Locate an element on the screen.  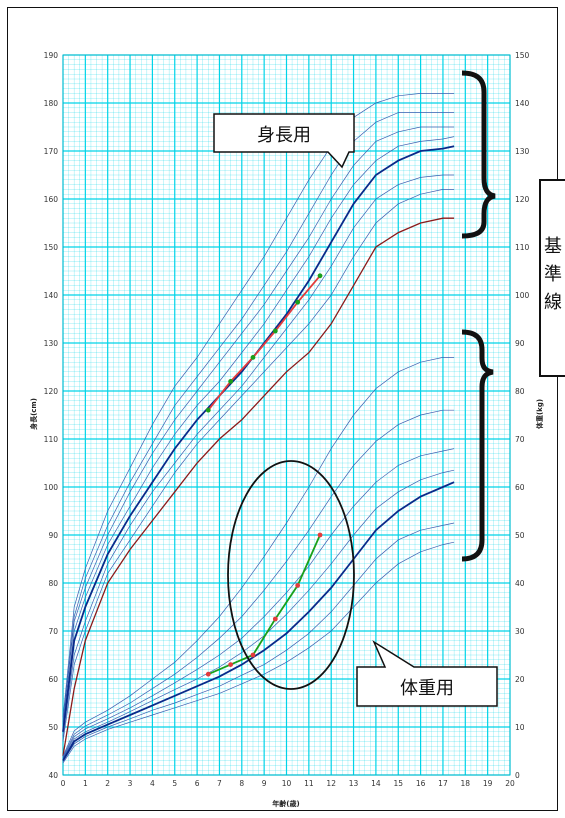
y-left-tick-label: 160 is located at coordinates (51, 199).